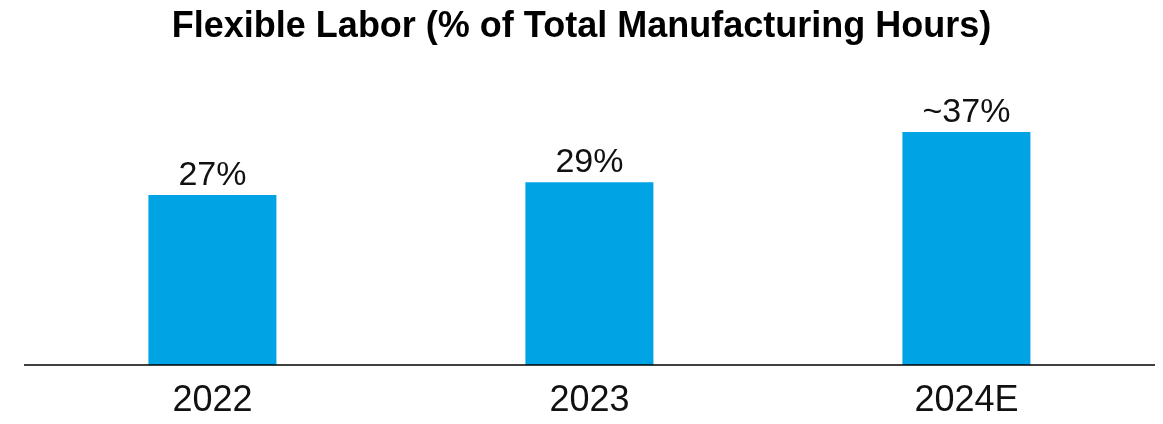  Describe the element at coordinates (966, 109) in the screenshot. I see `data-label: ~37%` at that location.